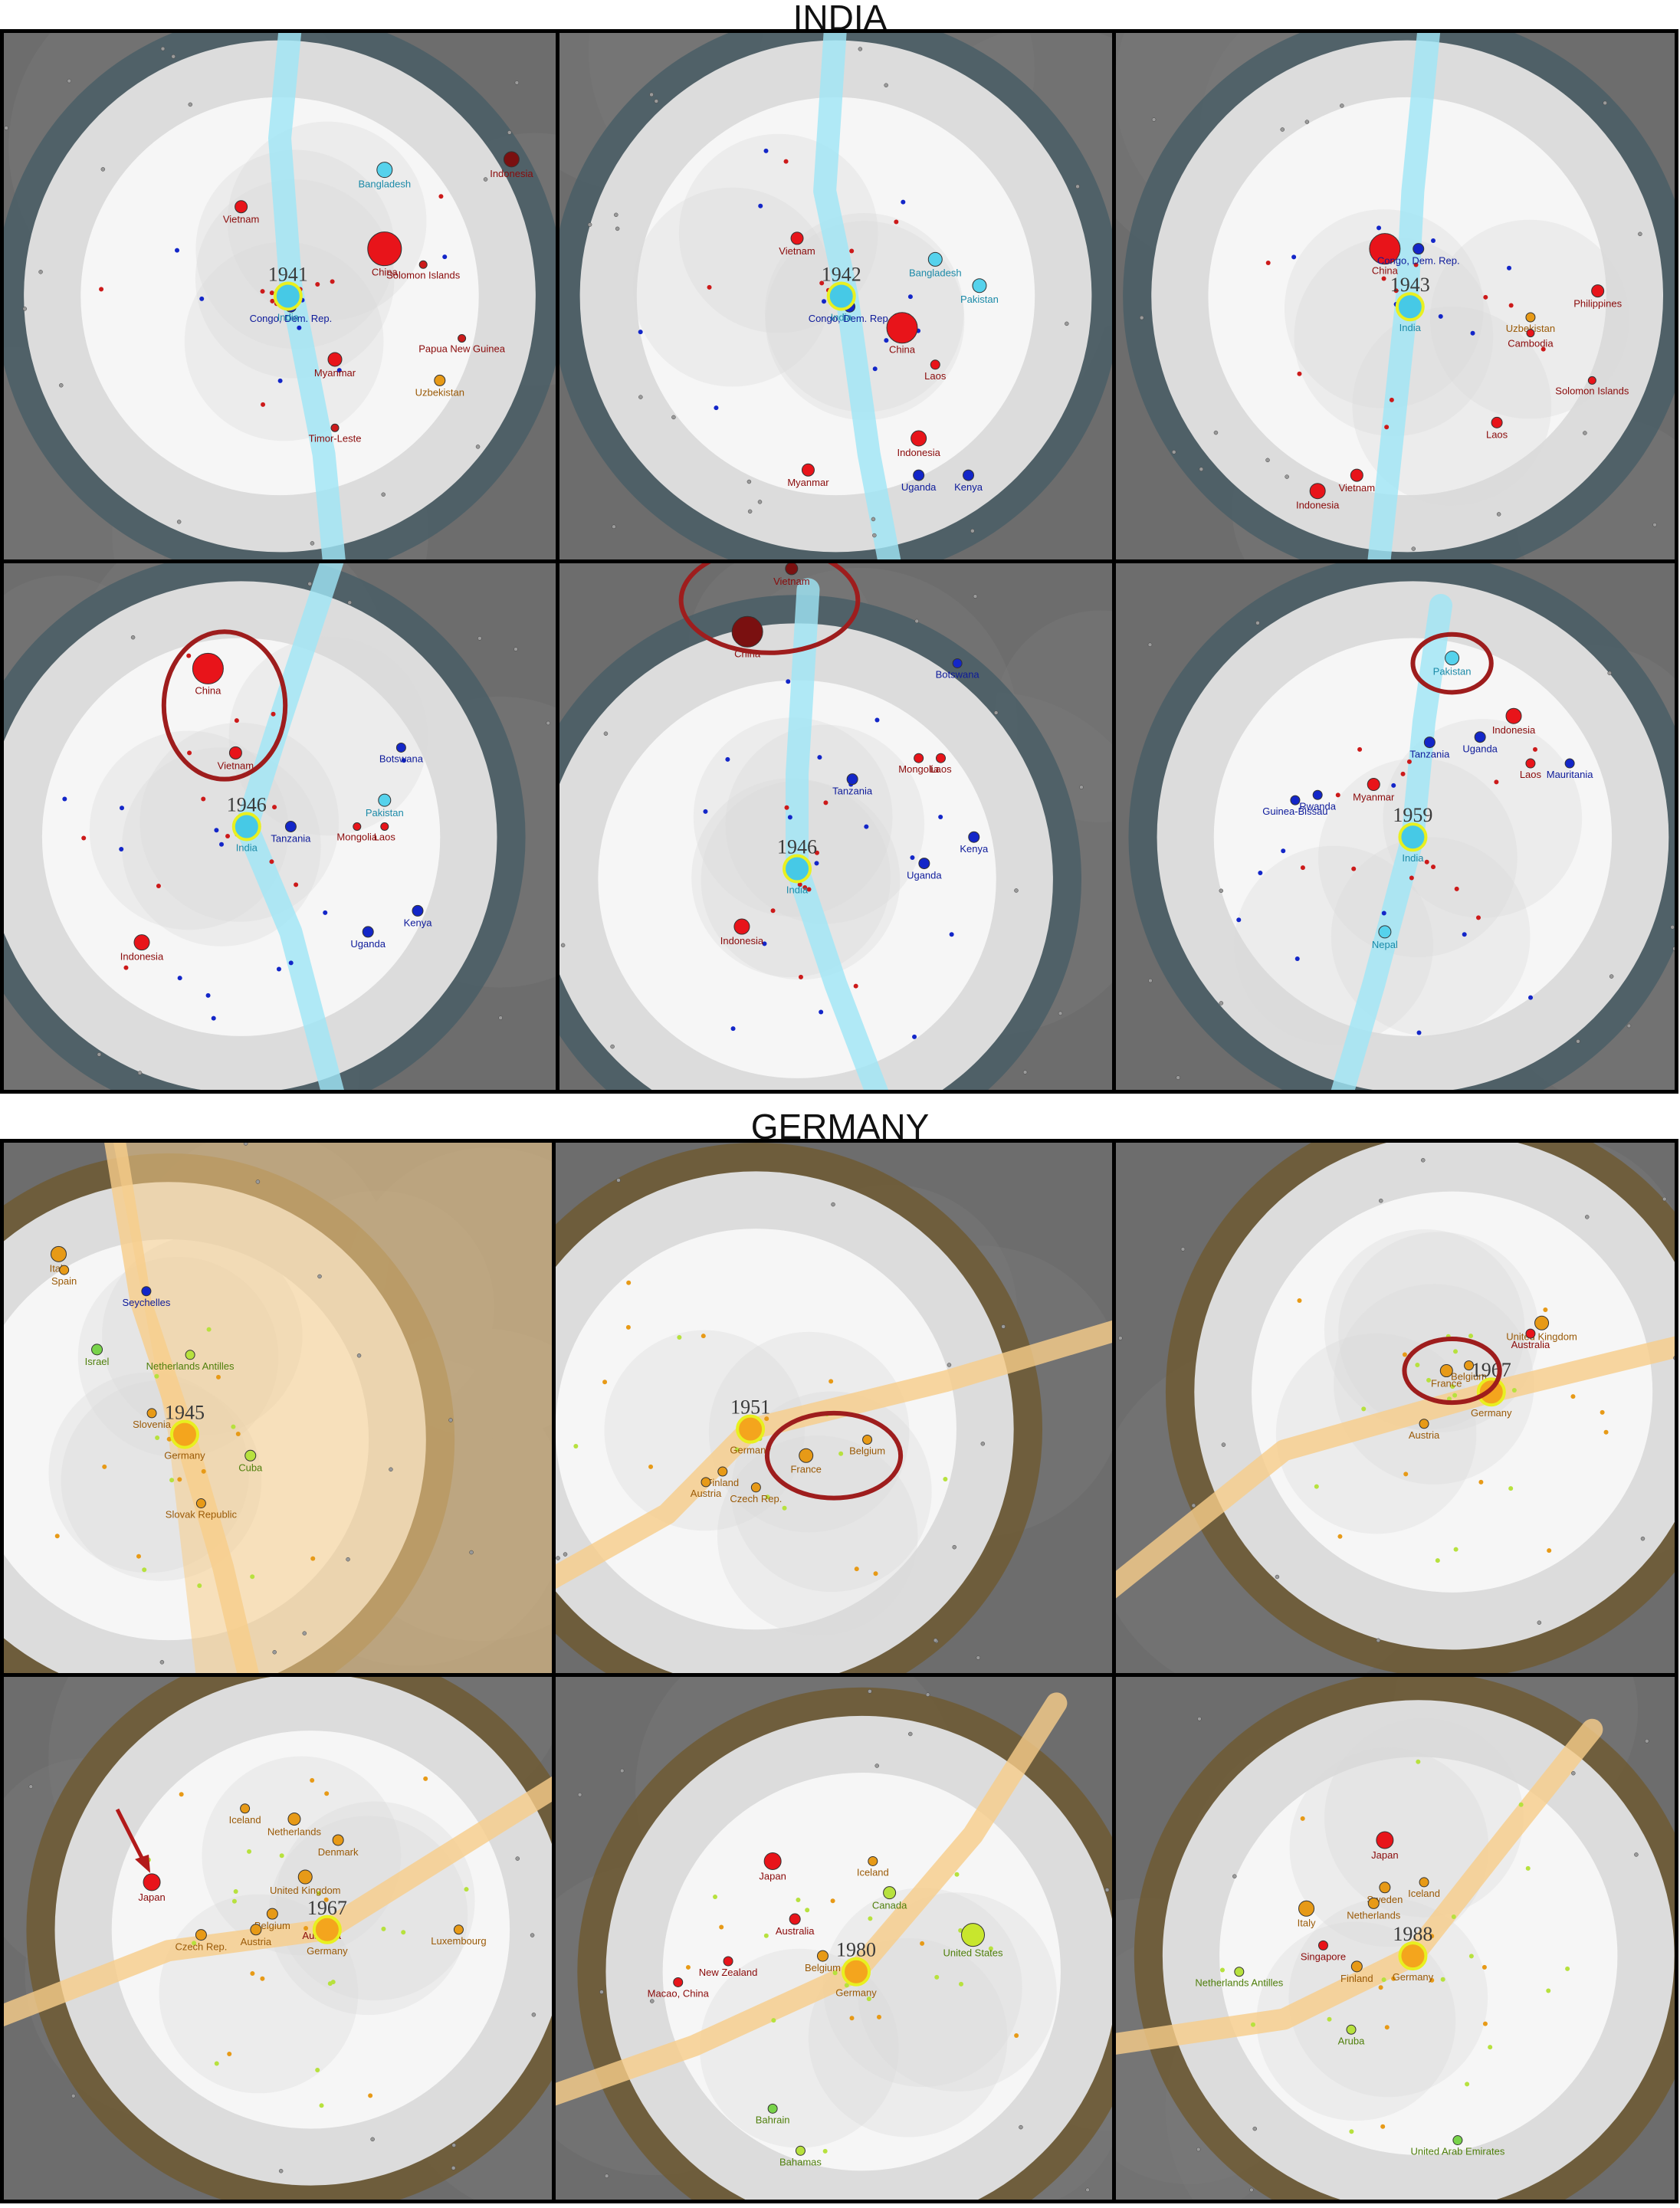 This screenshot has width=1680, height=2208. I want to click on country-node: Belgium, so click(867, 1446).